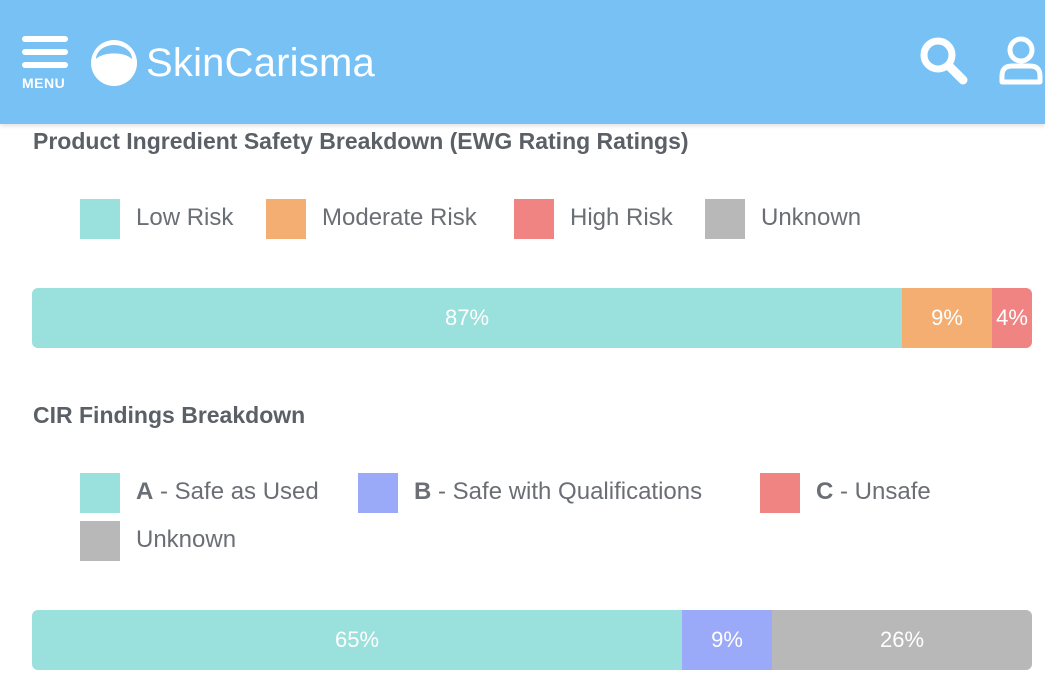 This screenshot has height=673, width=1045. I want to click on cir-section-title: CIR Findings Breakdown, so click(169, 415).